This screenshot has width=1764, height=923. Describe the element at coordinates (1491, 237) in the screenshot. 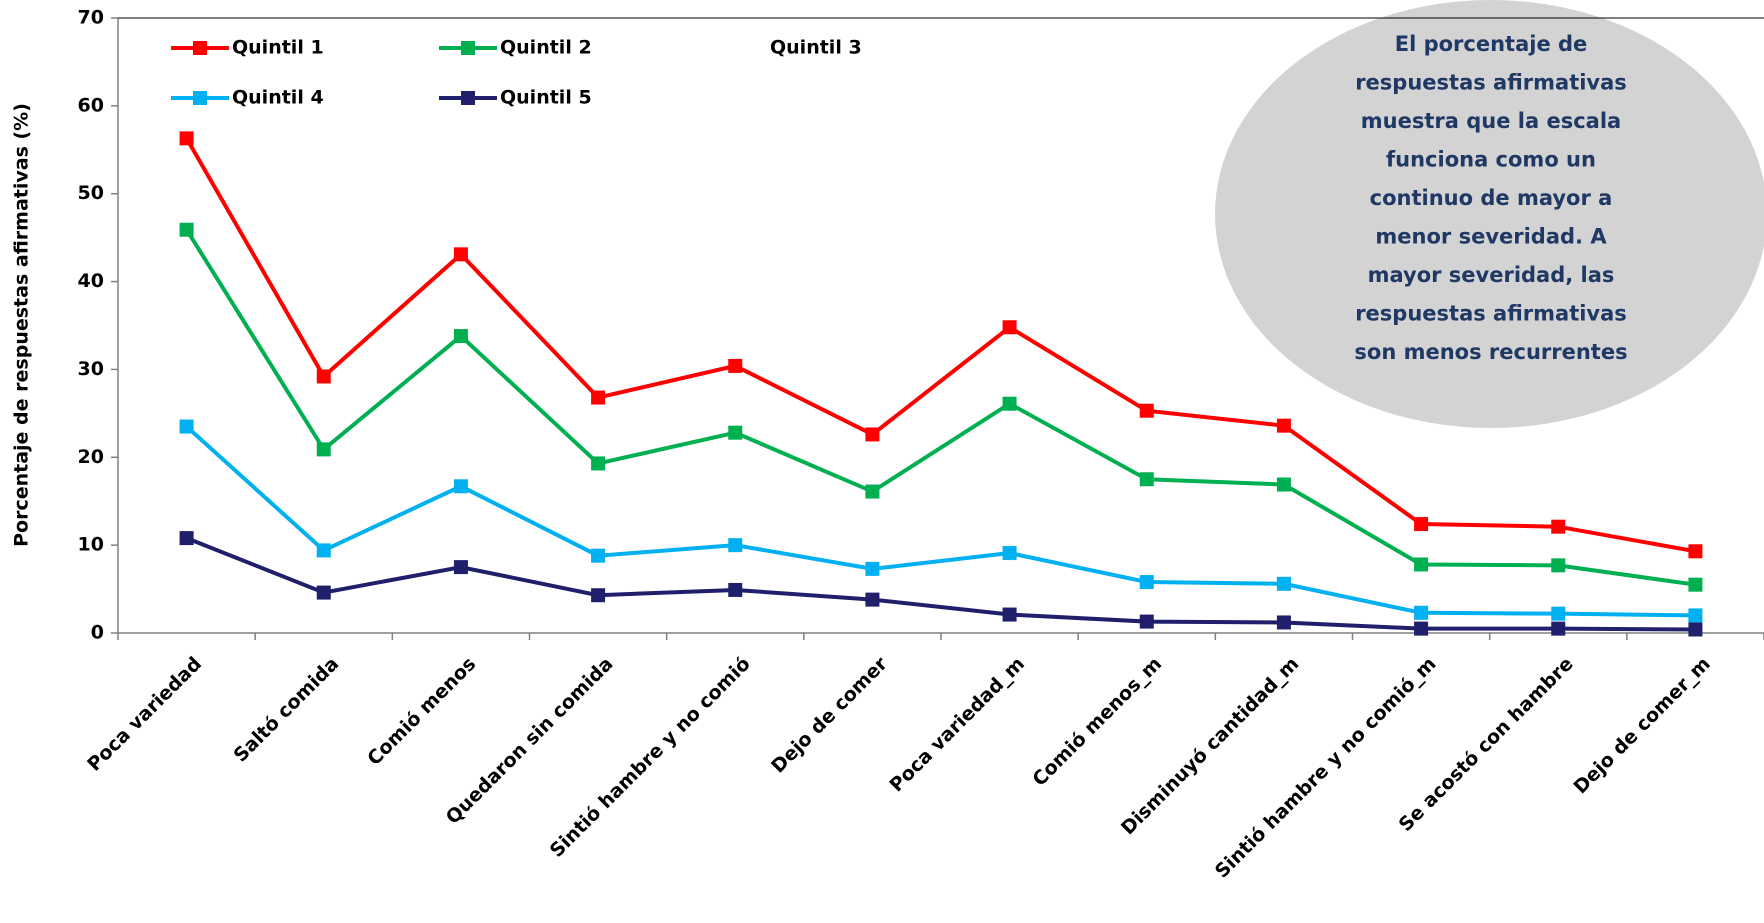

I see `annotation-text: menor severidad. A` at that location.